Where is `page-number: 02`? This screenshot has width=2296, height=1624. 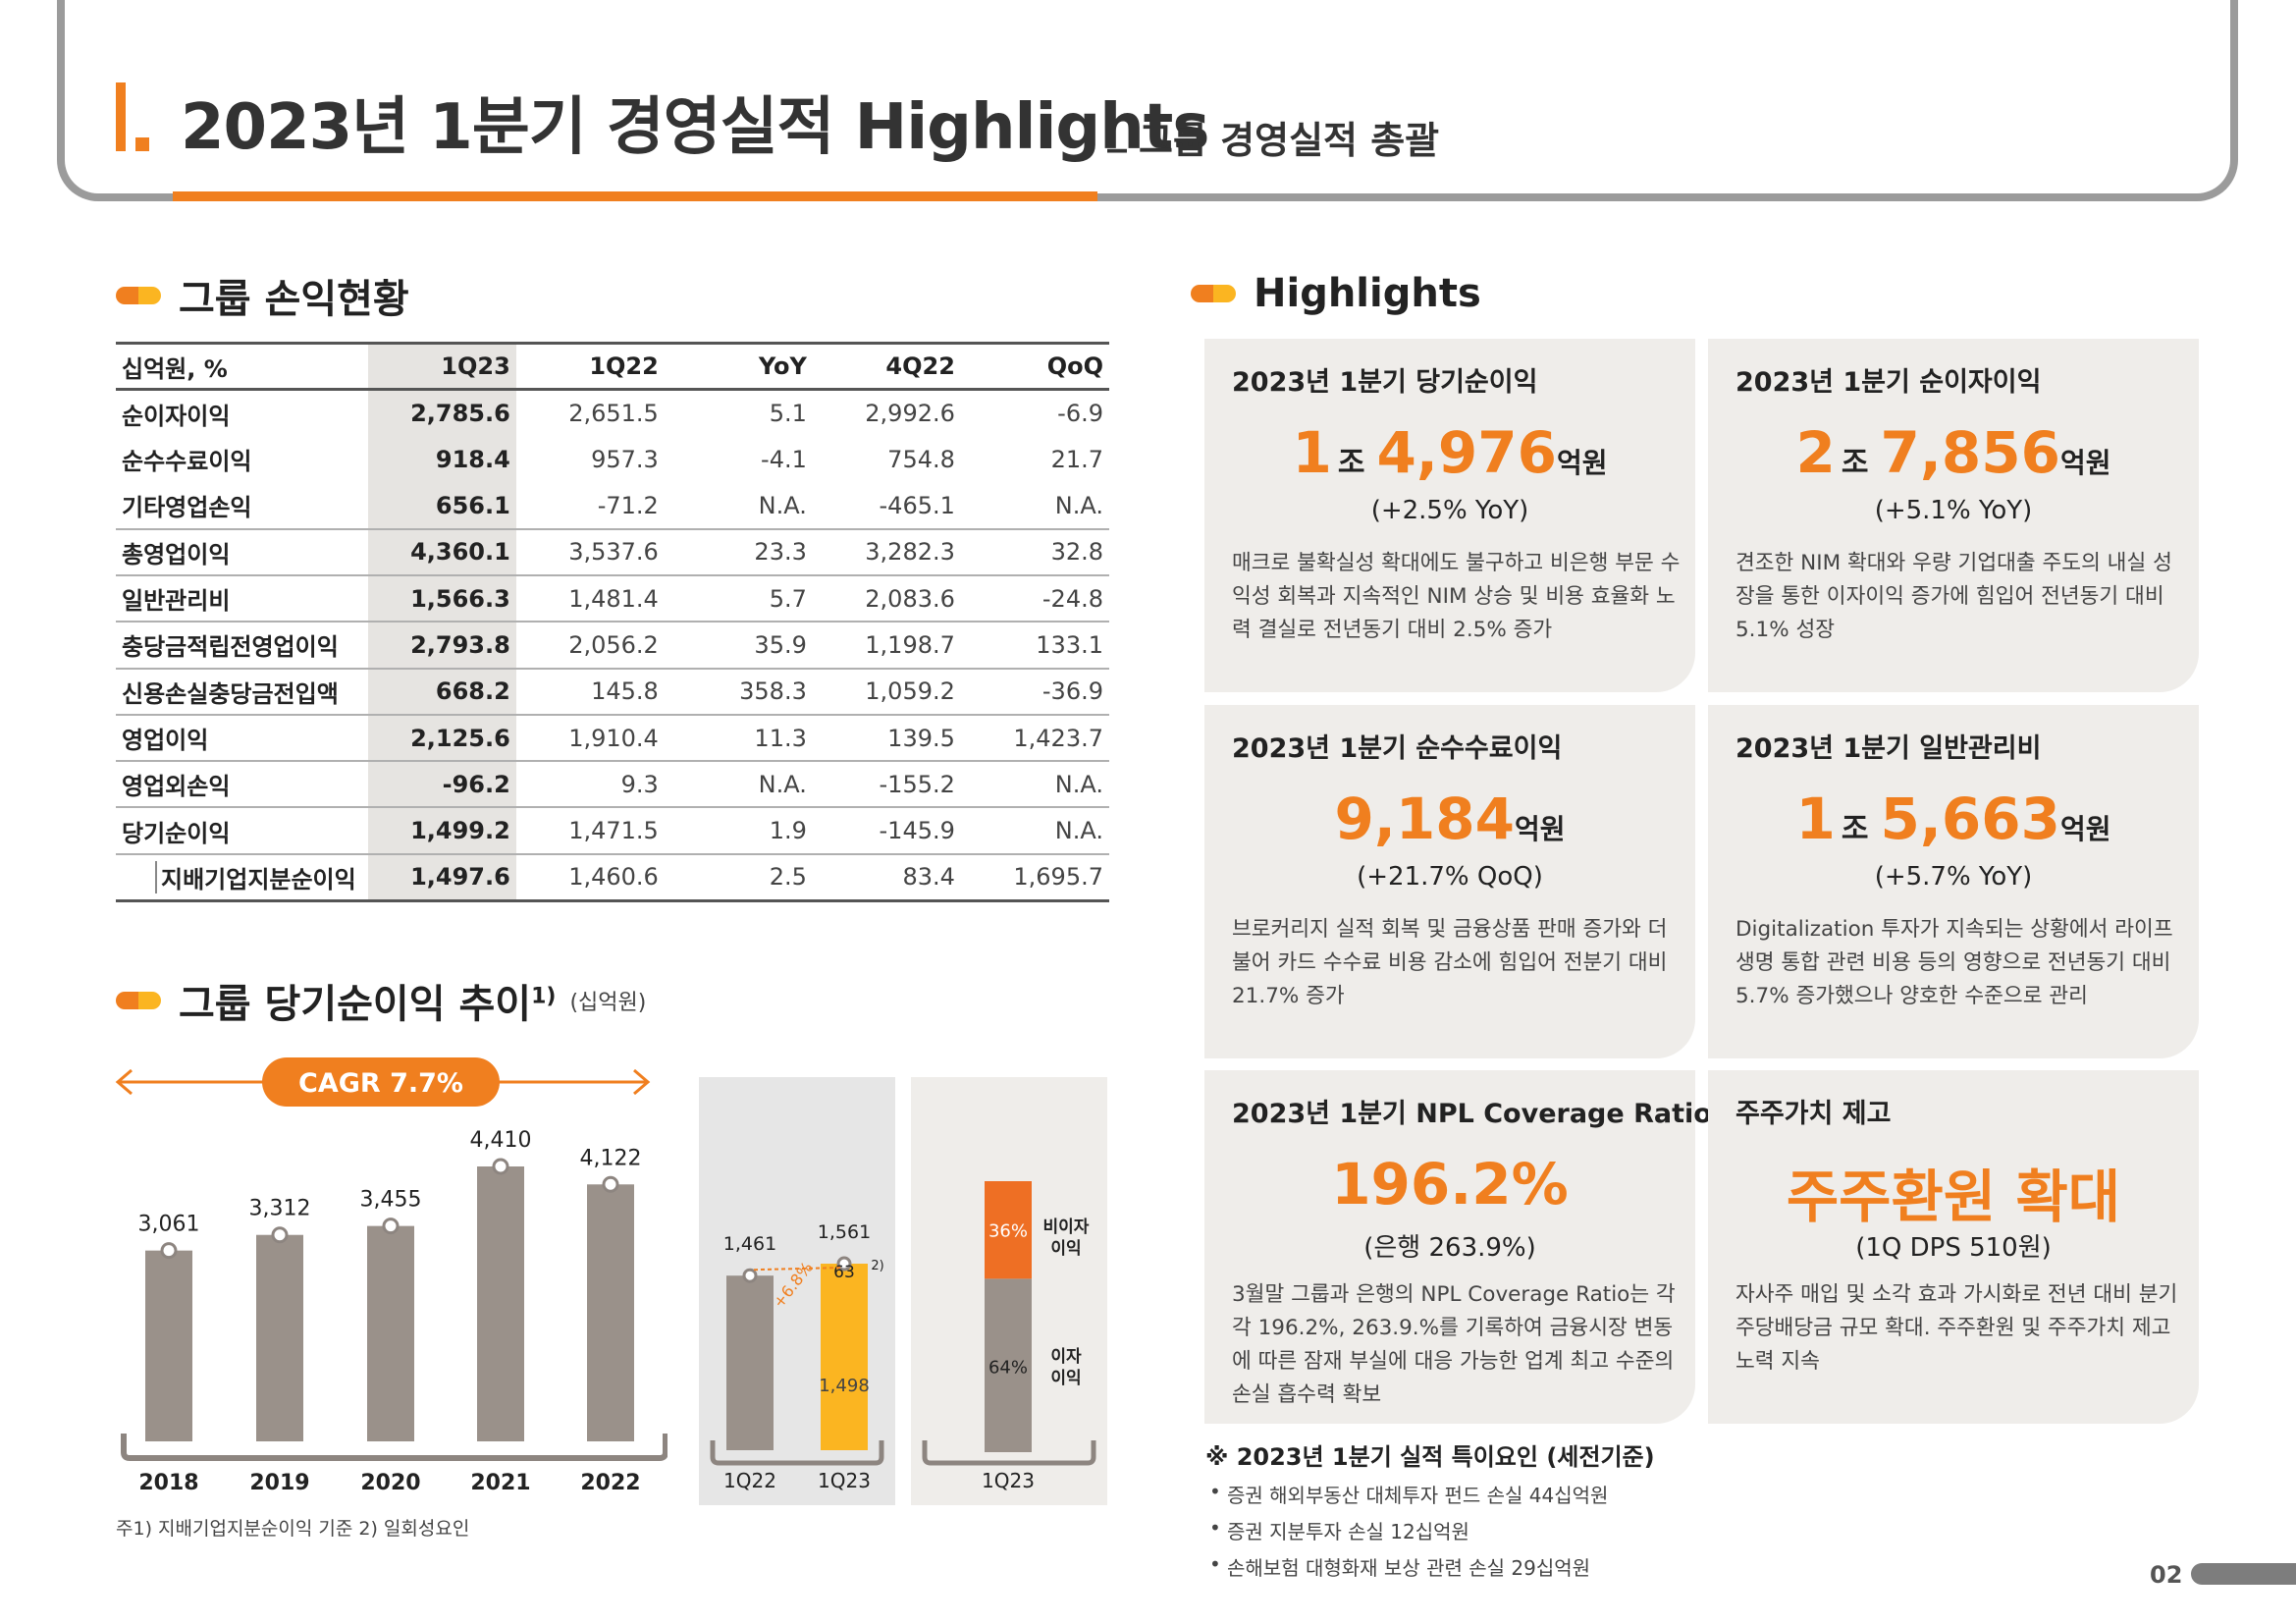
page-number: 02 is located at coordinates (2166, 1575).